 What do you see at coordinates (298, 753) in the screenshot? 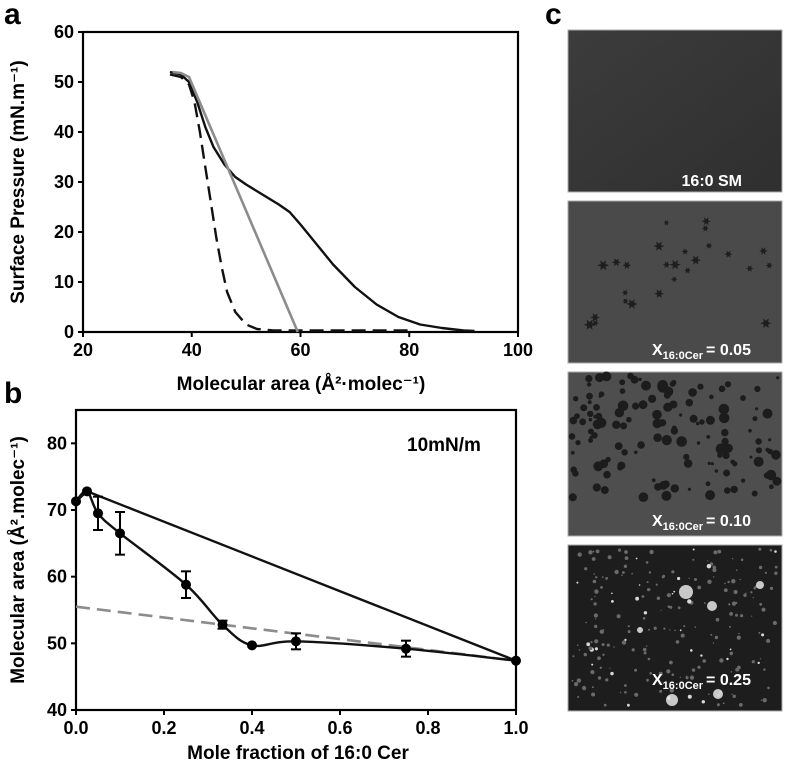
I see `chart-b-x-axis-label: Mole fraction of 16:0 Cer` at bounding box center [298, 753].